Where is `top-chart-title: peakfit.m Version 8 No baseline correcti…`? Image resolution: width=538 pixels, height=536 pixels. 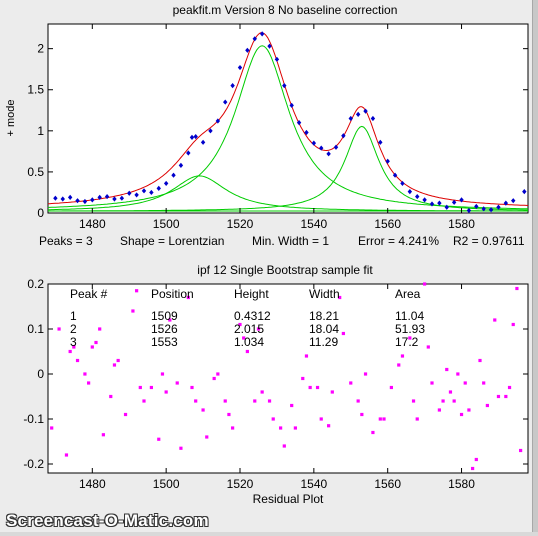
top-chart-title: peakfit.m Version 8 No baseline correcti… is located at coordinates (285, 10).